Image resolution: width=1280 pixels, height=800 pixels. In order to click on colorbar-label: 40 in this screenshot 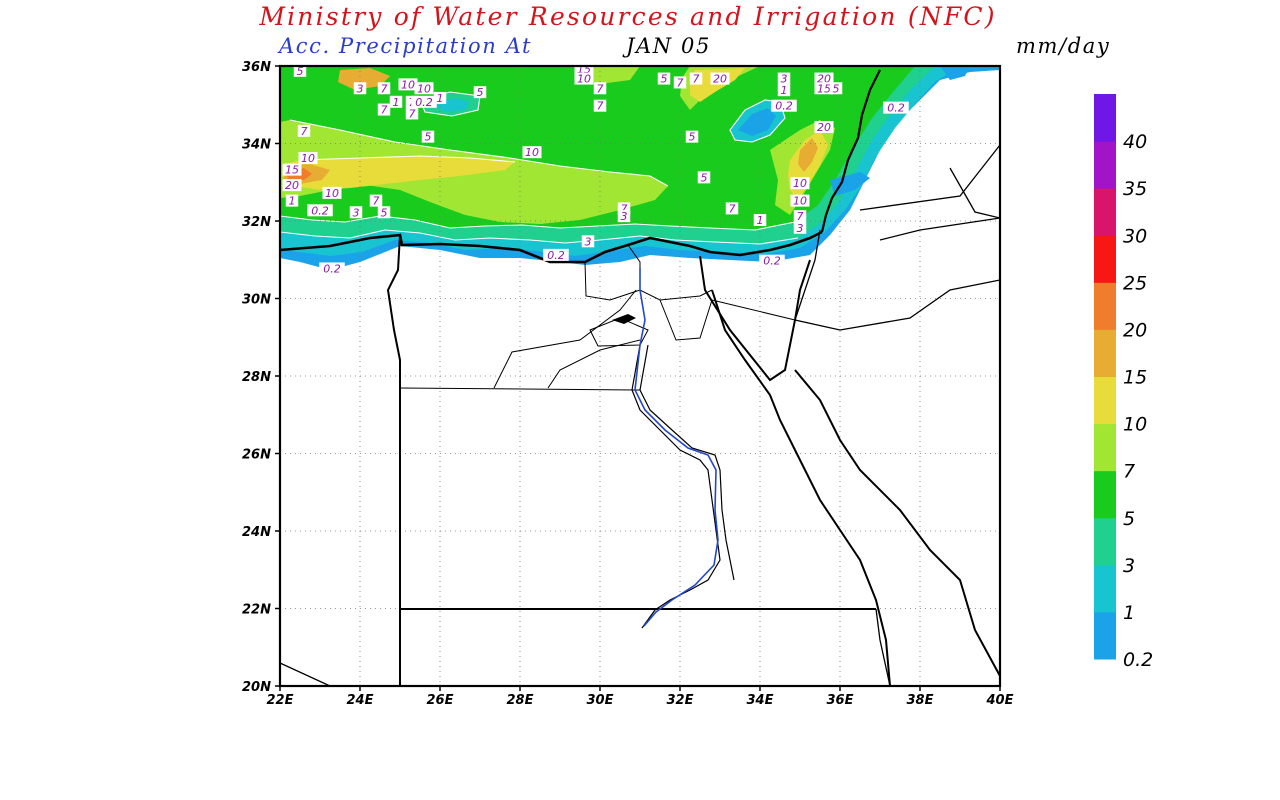, I will do `click(1135, 142)`.